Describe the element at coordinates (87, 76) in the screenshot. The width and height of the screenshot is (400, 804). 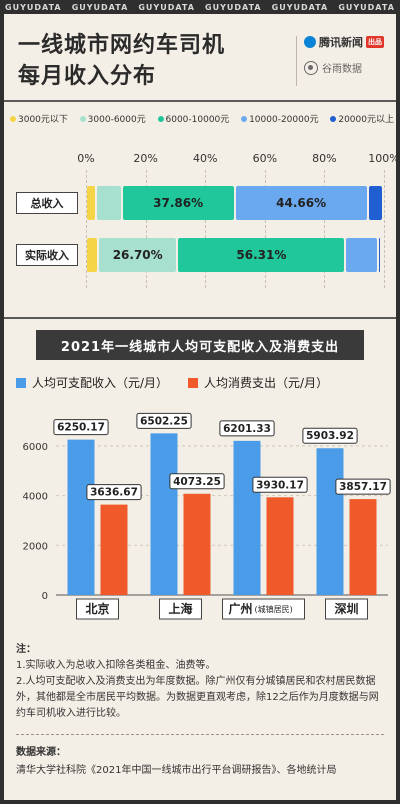
I see `title-line-2: 每月收入分布` at that location.